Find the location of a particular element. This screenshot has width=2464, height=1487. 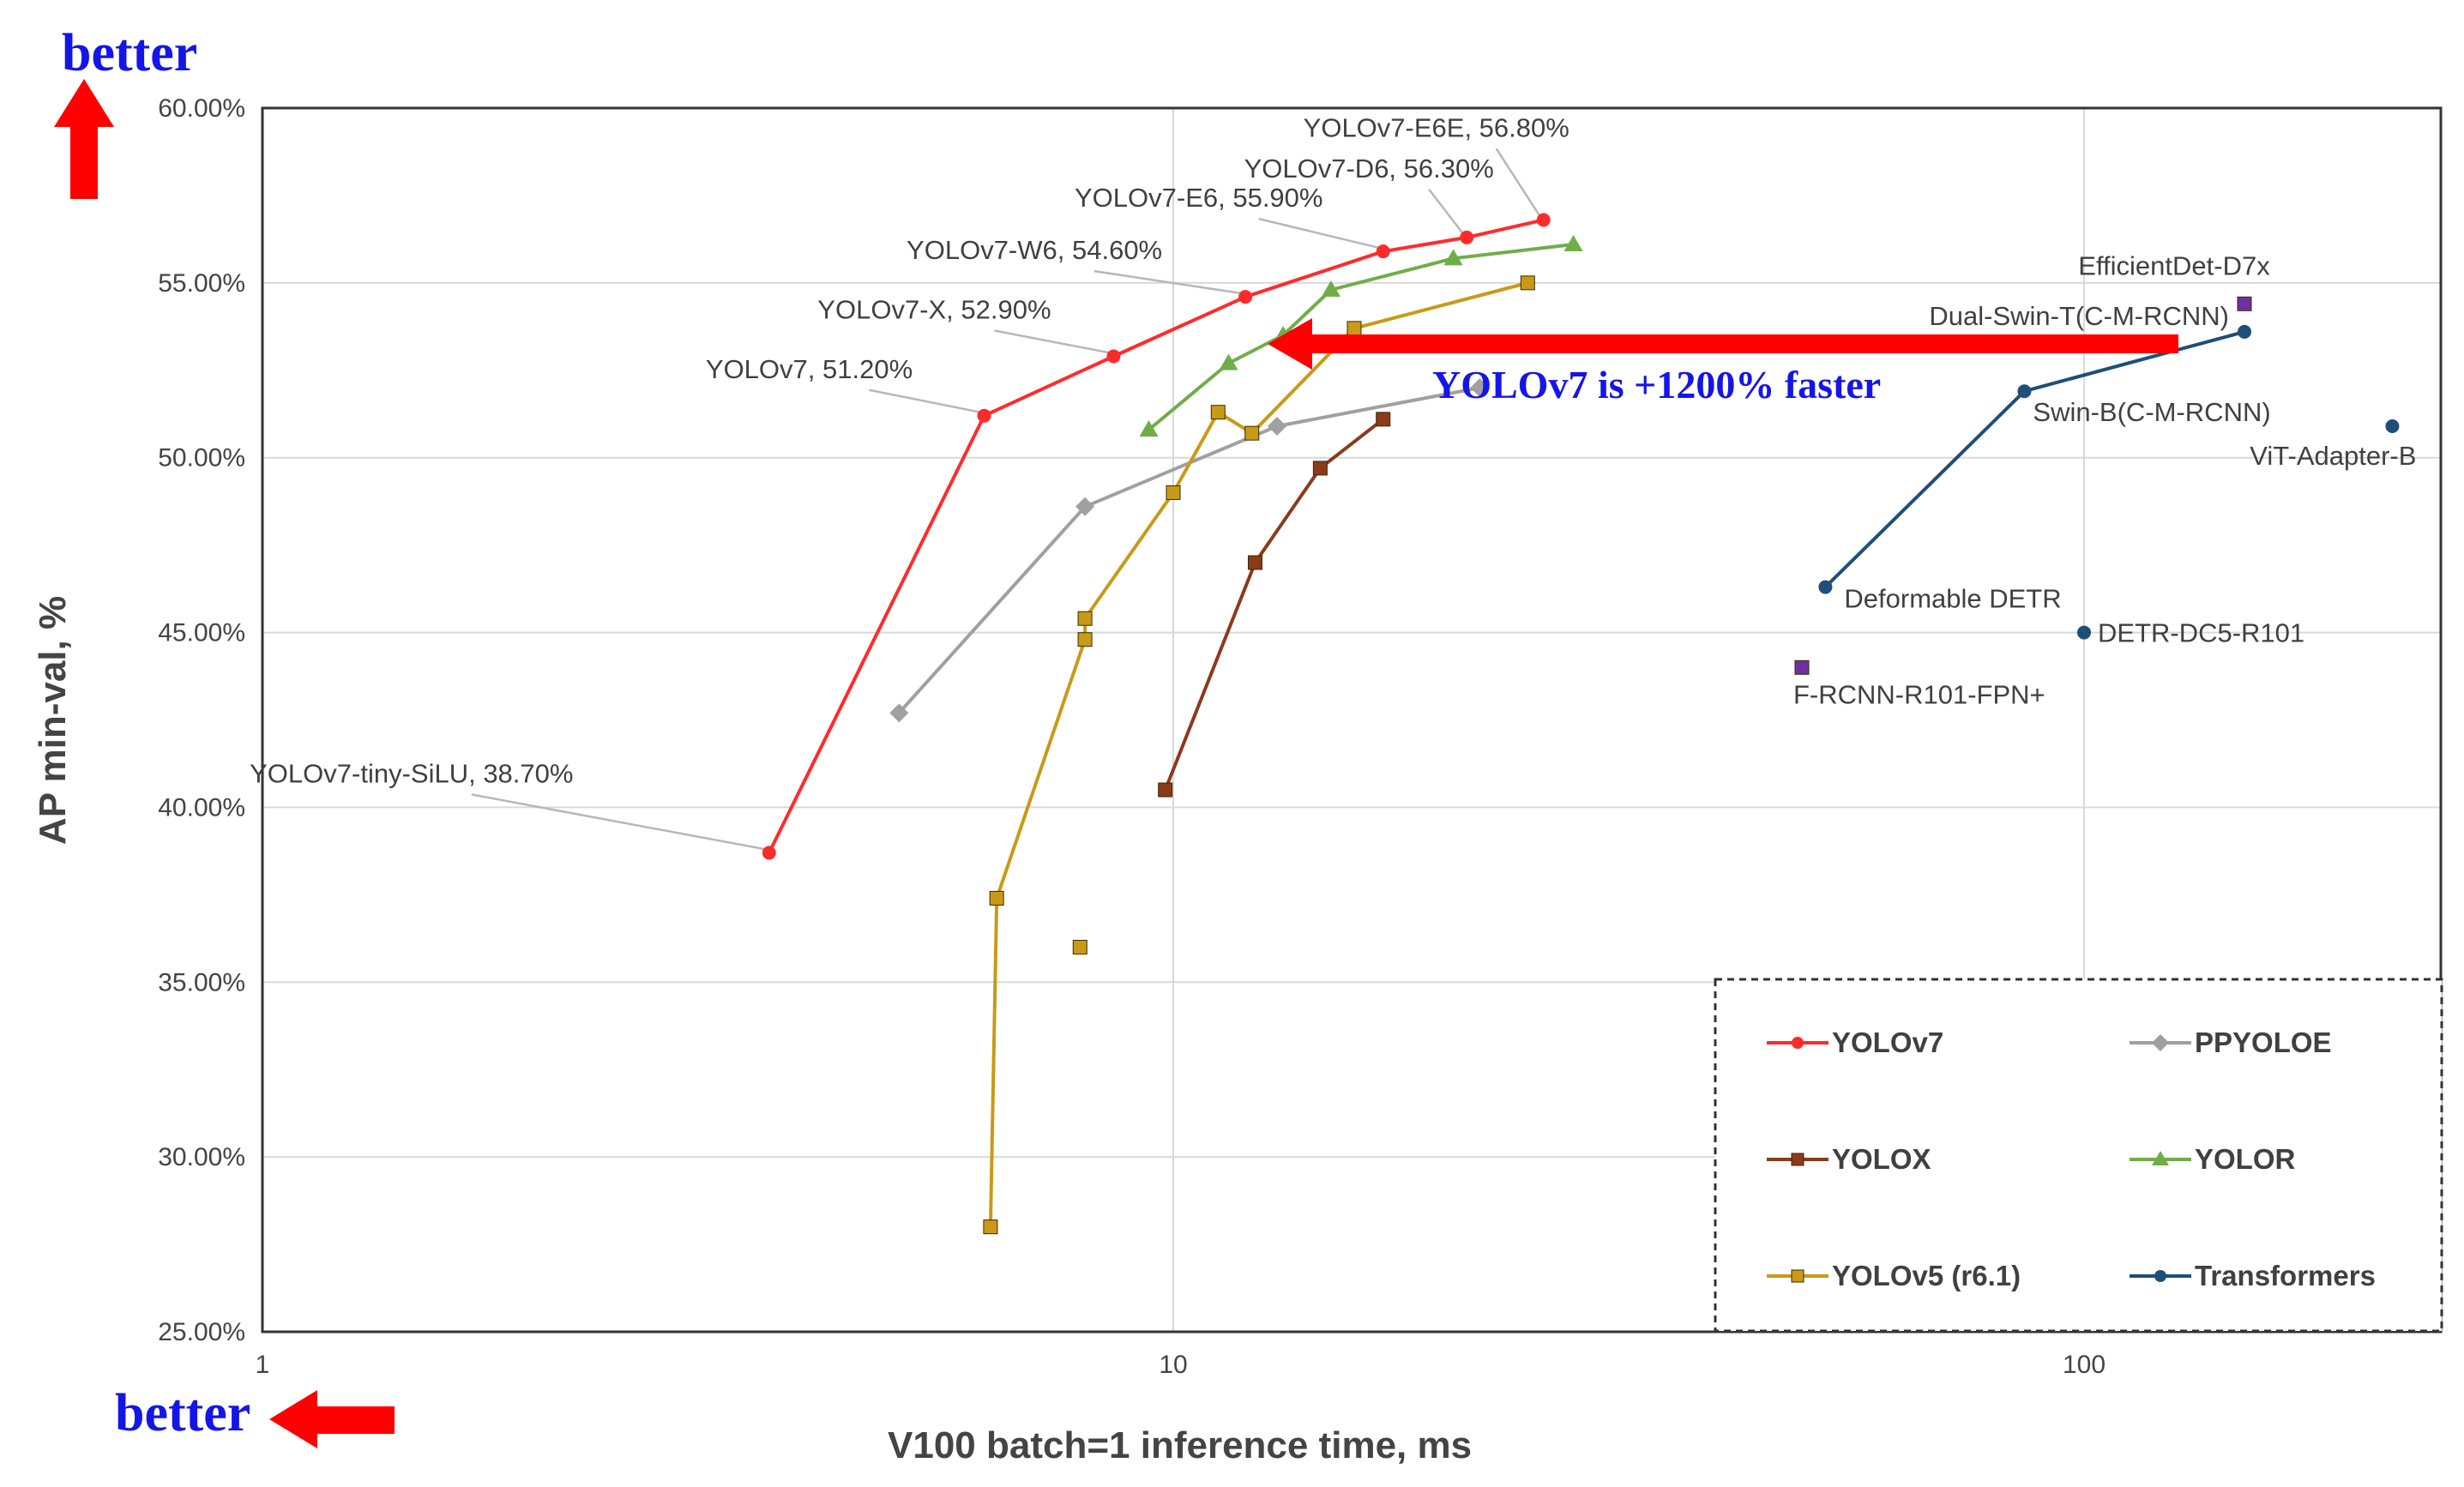

y-tick-label: 55.00% is located at coordinates (201, 283).